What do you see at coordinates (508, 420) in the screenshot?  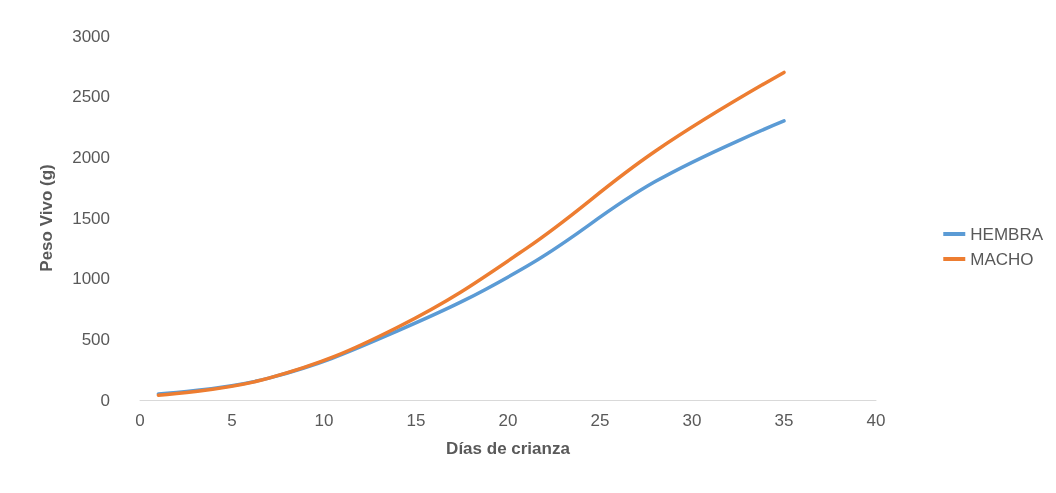 I see `x-tick-label: 20` at bounding box center [508, 420].